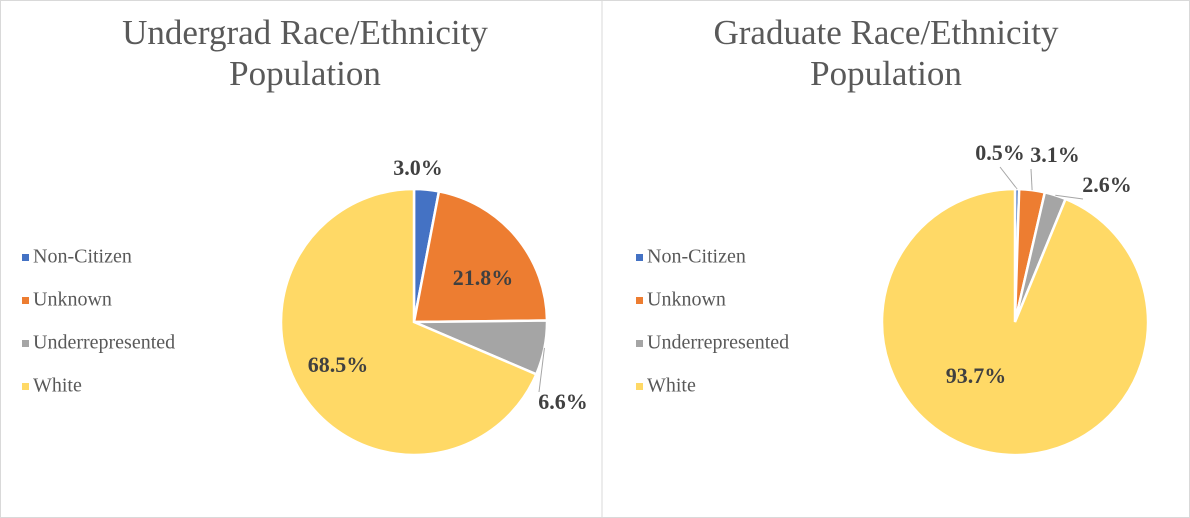 The width and height of the screenshot is (1190, 518). I want to click on data-label: 93.7%, so click(976, 375).